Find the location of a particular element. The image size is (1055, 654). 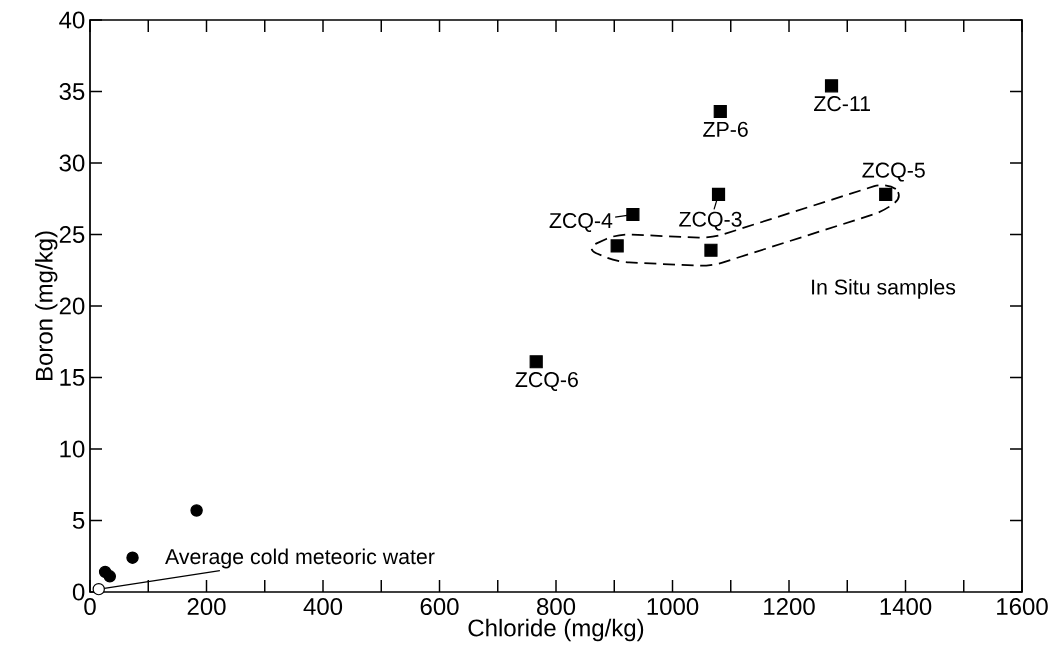

y-tick-label: 5 is located at coordinates (78, 520).